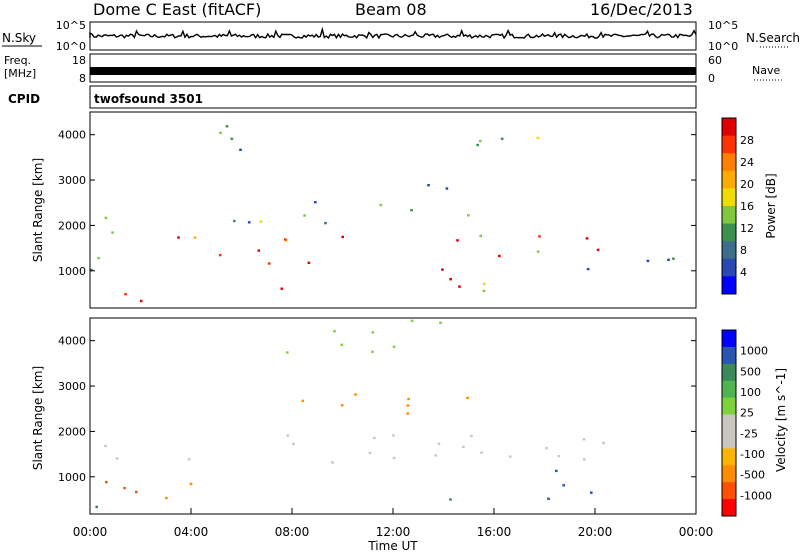 This screenshot has width=800, height=554. What do you see at coordinates (641, 9) in the screenshot?
I see `date-title: 16/Dec/2013` at bounding box center [641, 9].